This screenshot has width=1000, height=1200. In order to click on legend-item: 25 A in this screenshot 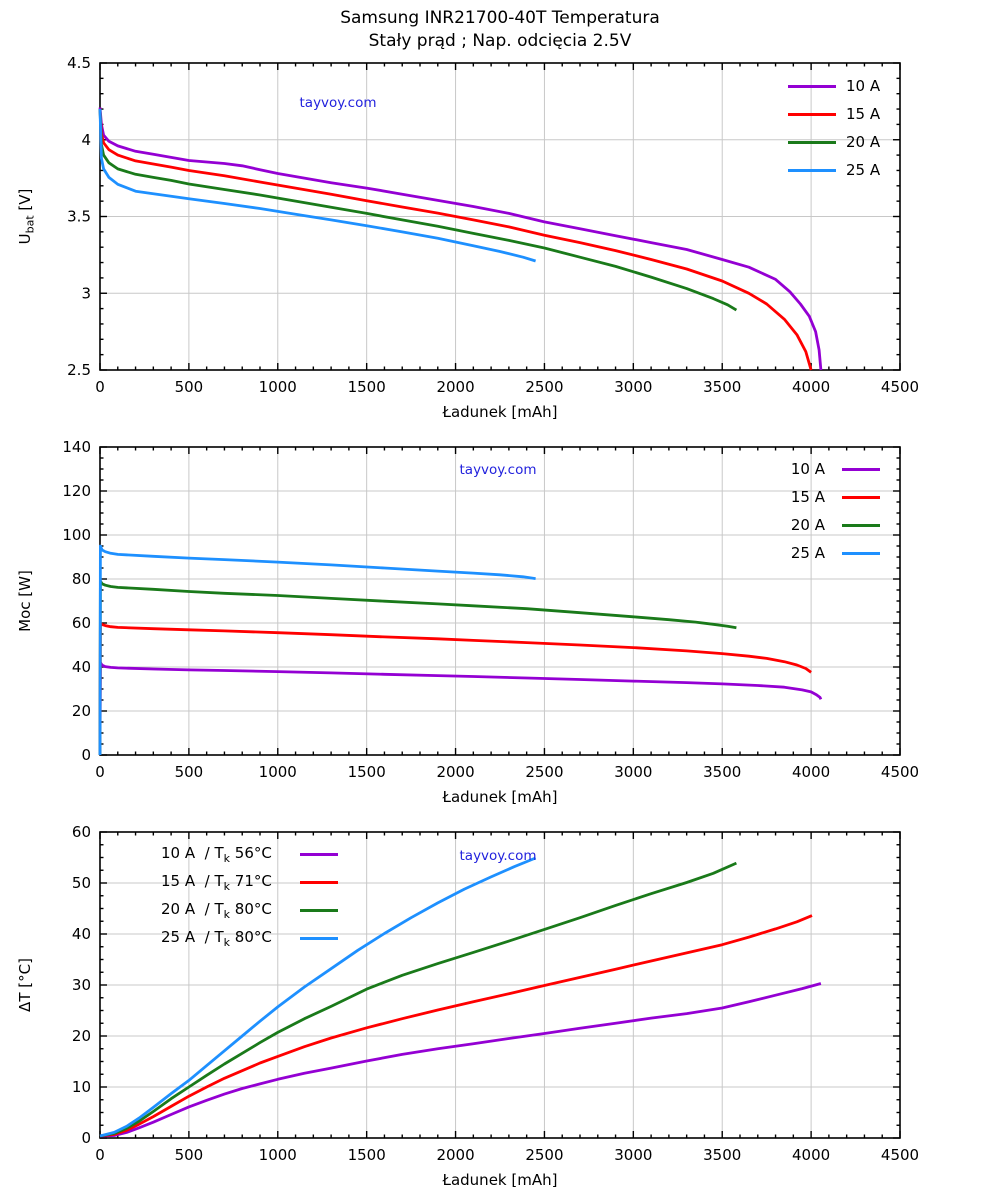, I will do `click(812, 553)`.